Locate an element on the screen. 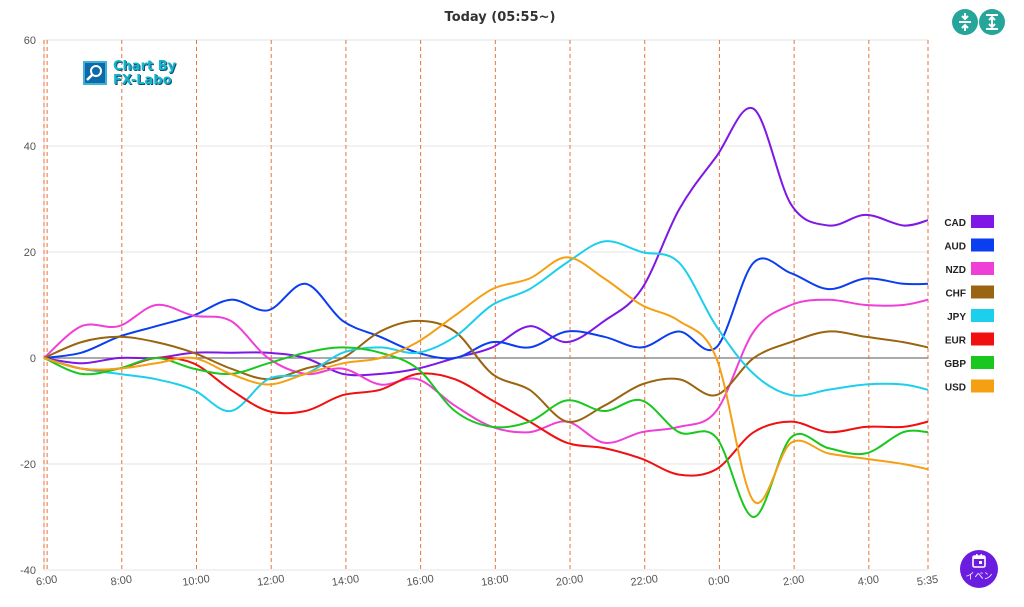 The image size is (1024, 607). legend-swatch-jpy is located at coordinates (982, 315).